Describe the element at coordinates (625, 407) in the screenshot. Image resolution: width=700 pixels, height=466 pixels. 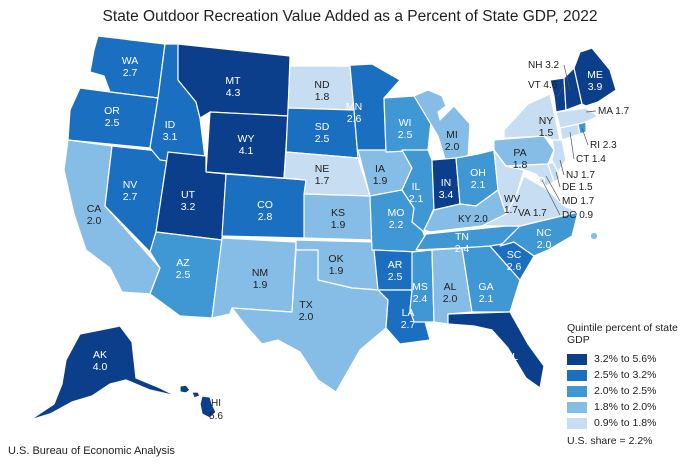
I see `legend-label: 1.8% to 2.0%` at that location.